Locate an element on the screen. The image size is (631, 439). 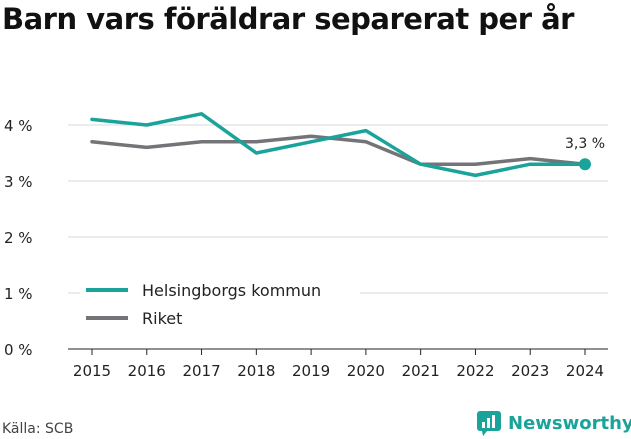
y-axis: 0 % 1 % 2 % 3 % 4 % is located at coordinates (18, 238).